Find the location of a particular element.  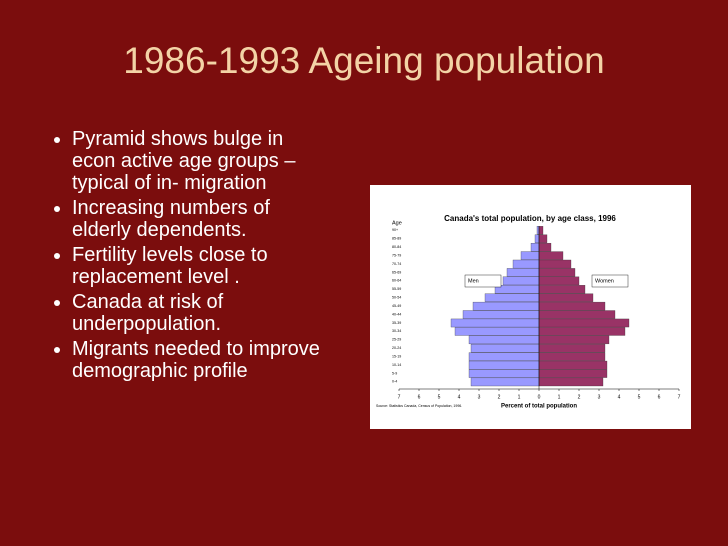

y-tick-label: 10-14 is located at coordinates (396, 365).